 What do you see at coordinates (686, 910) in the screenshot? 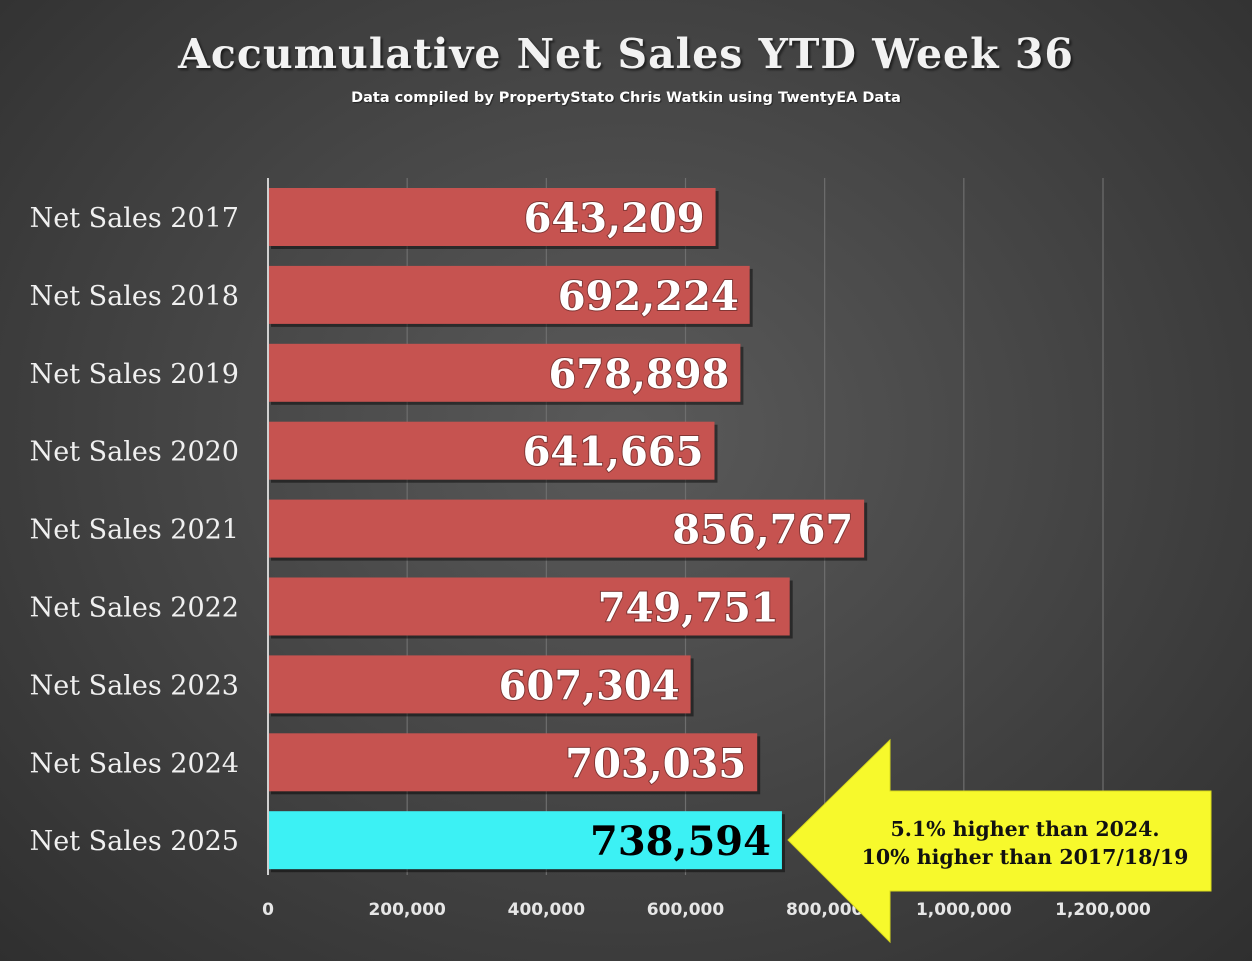
I see `x-tick-label: 600,000` at bounding box center [686, 910].